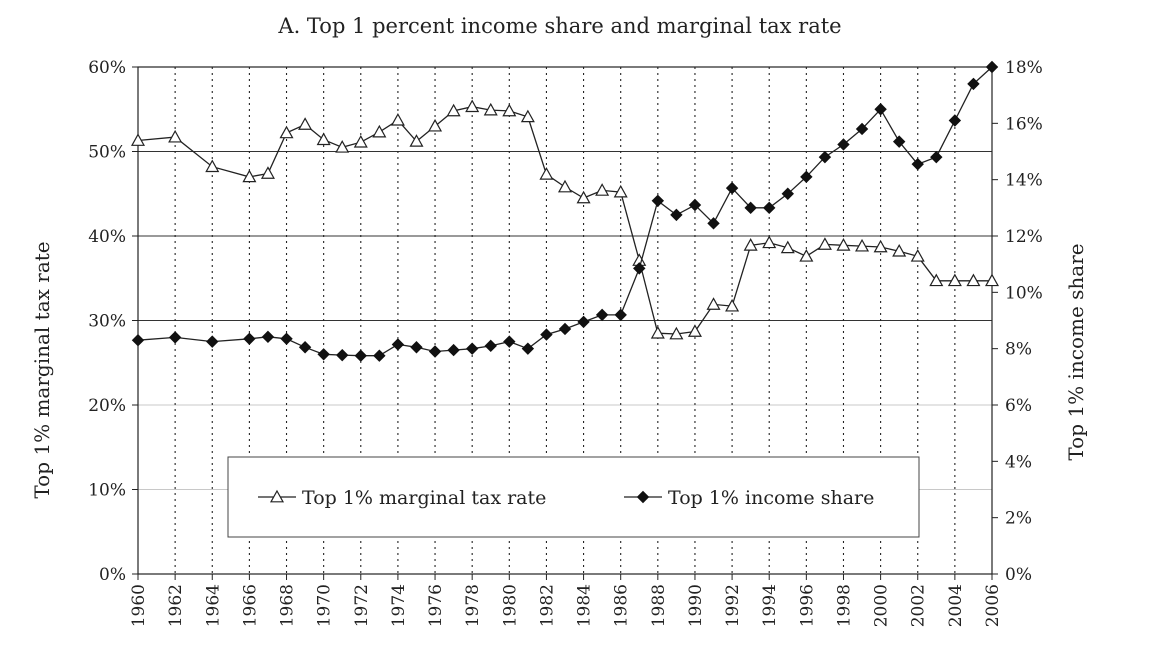 The width and height of the screenshot is (1151, 664). I want to click on y-axis-right-tick-label: 8%, so click(1018, 350).